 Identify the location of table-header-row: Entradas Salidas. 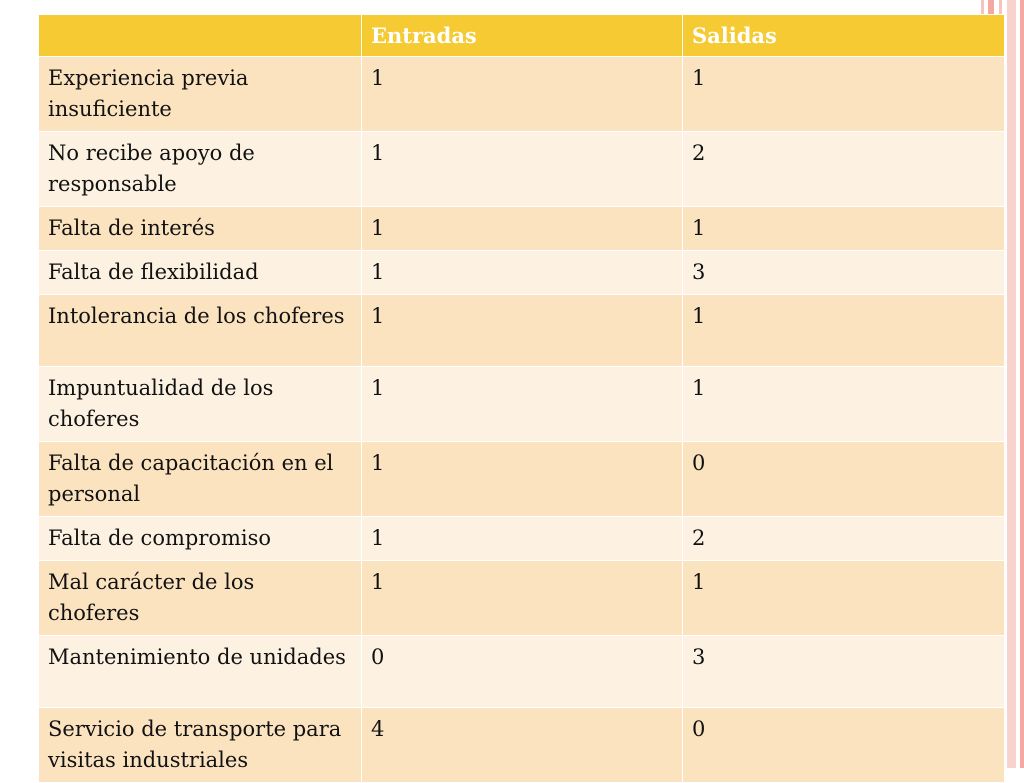
(521, 35).